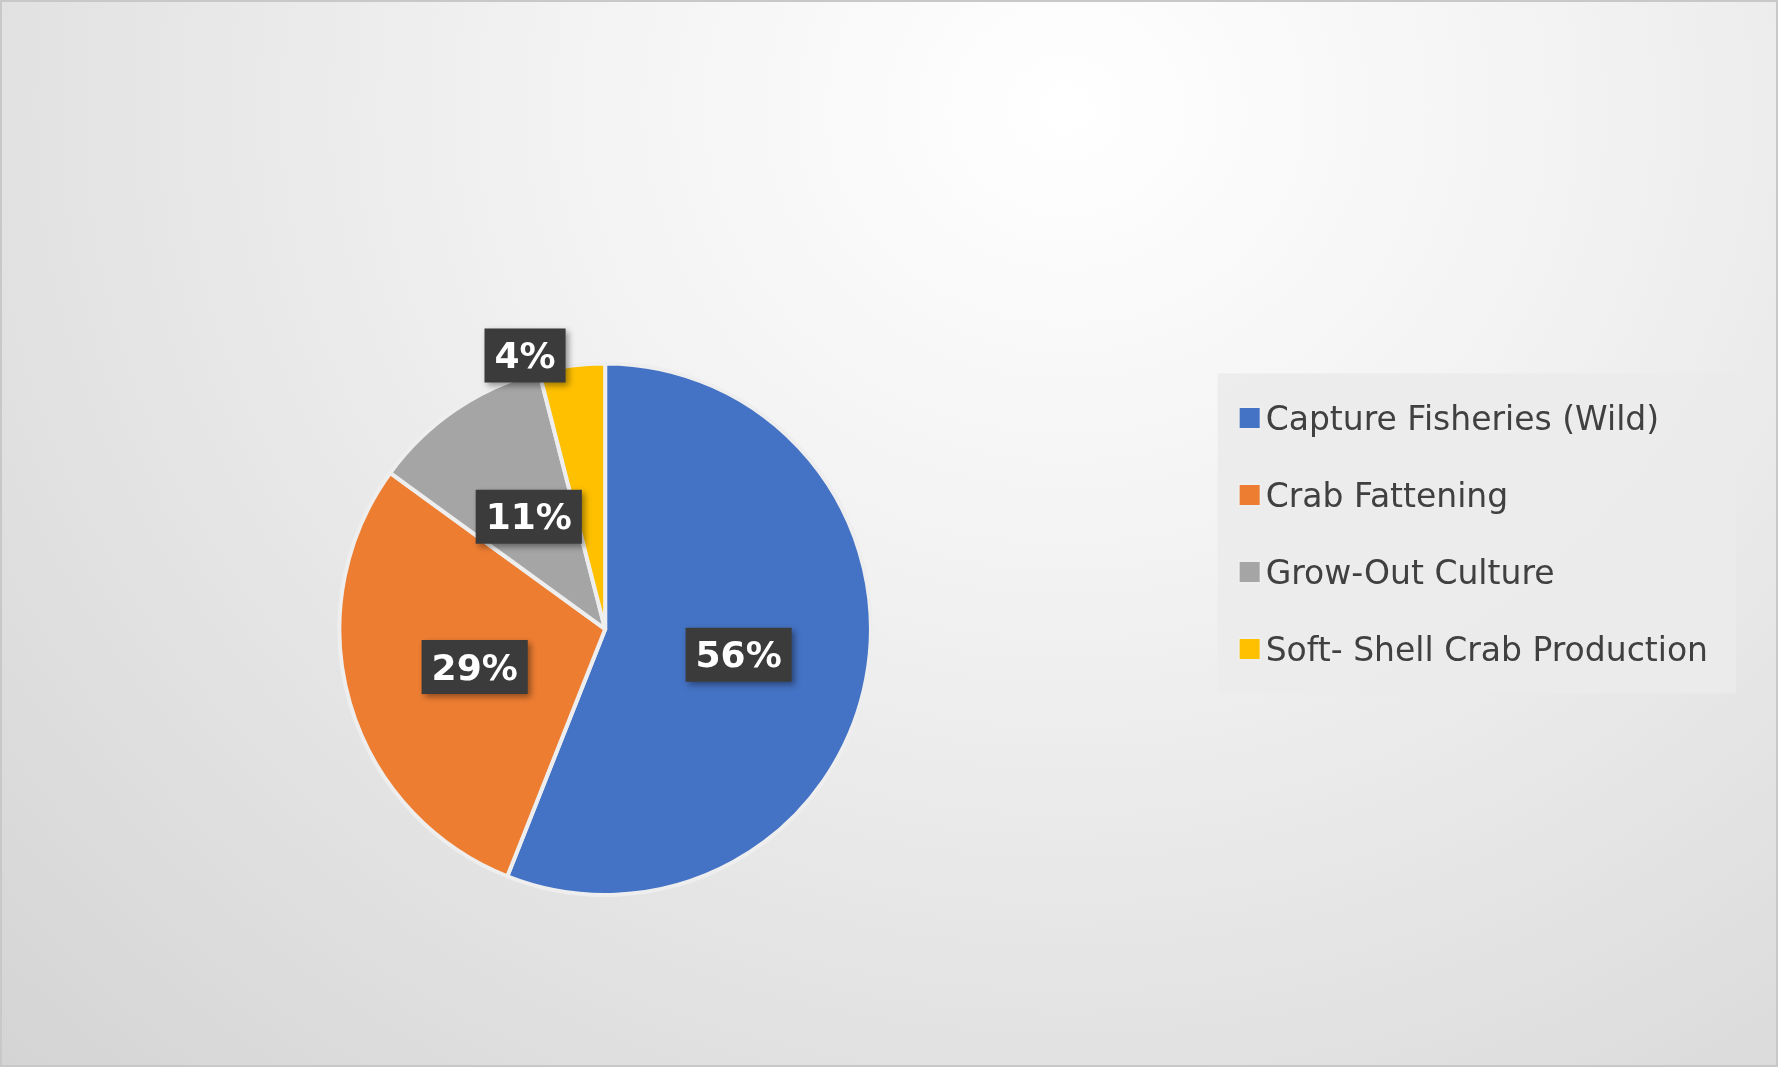 The width and height of the screenshot is (1778, 1067). What do you see at coordinates (1486, 649) in the screenshot?
I see `legend-label: Soft- Shell Crab Production` at bounding box center [1486, 649].